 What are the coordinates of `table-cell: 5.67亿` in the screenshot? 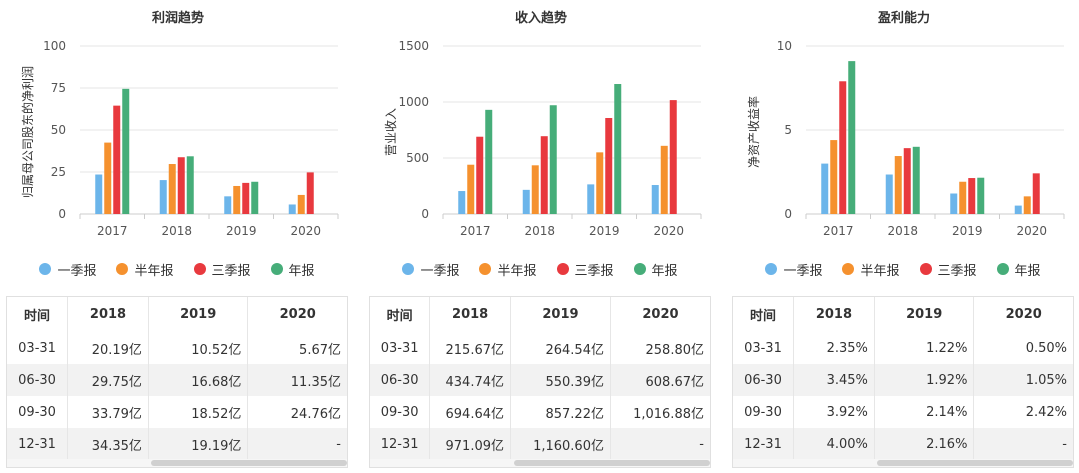 It's located at (320, 350).